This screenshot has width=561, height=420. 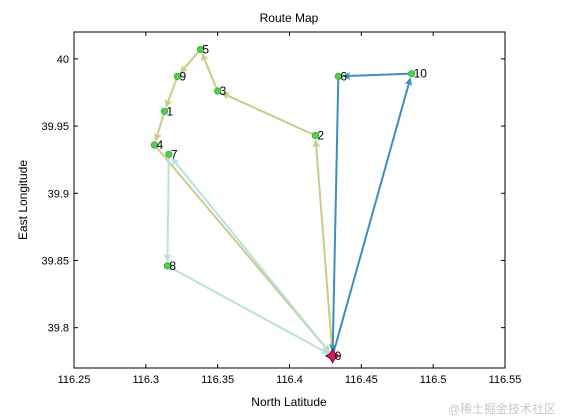 What do you see at coordinates (289, 402) in the screenshot?
I see `x-axis-label: North Latitude` at bounding box center [289, 402].